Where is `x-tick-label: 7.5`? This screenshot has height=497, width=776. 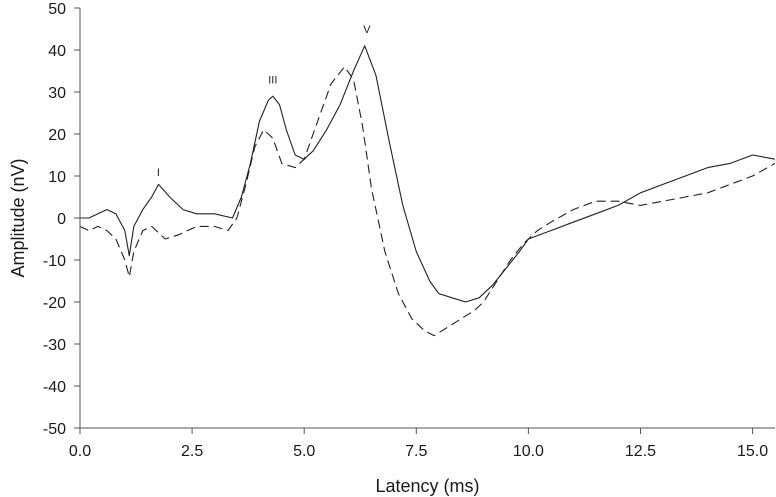
x-tick-label: 7.5 is located at coordinates (416, 451).